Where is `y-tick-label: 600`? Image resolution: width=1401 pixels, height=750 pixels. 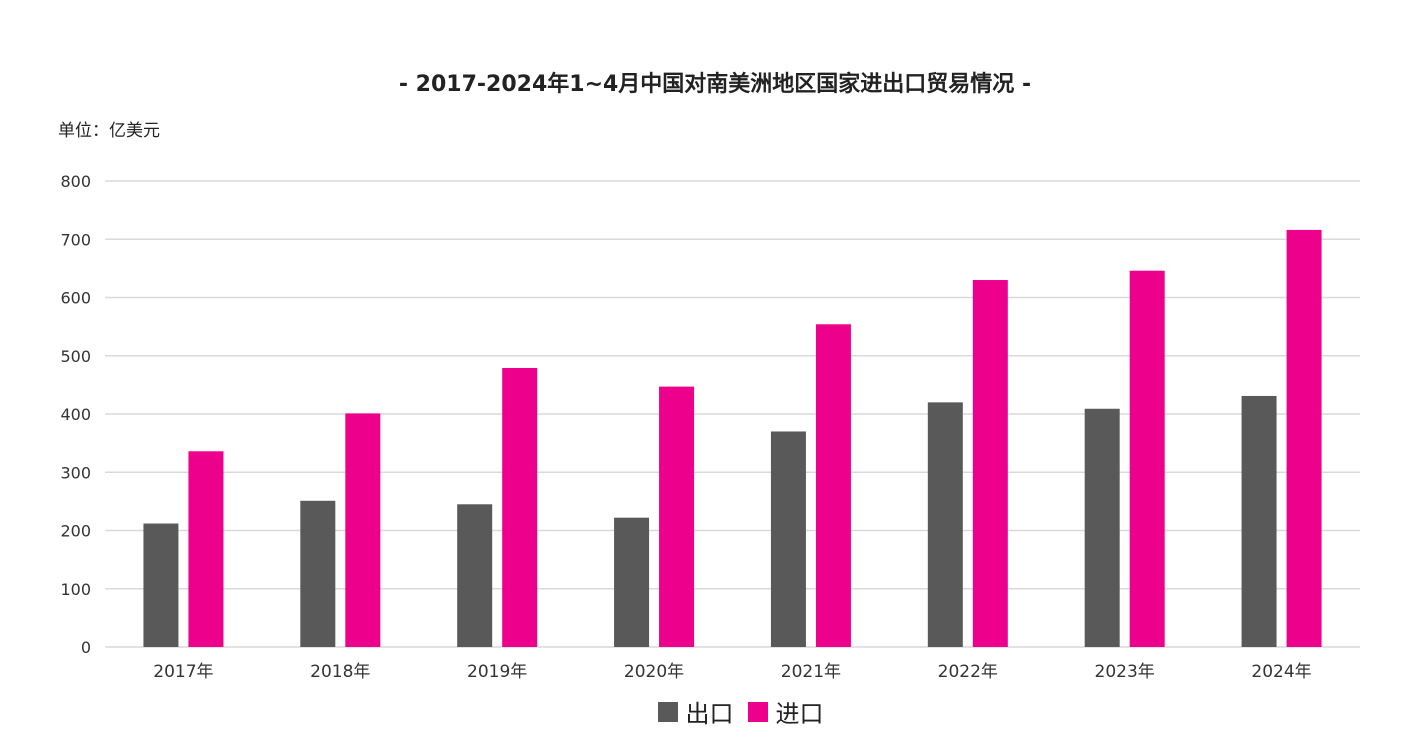
y-tick-label: 600 is located at coordinates (75, 298).